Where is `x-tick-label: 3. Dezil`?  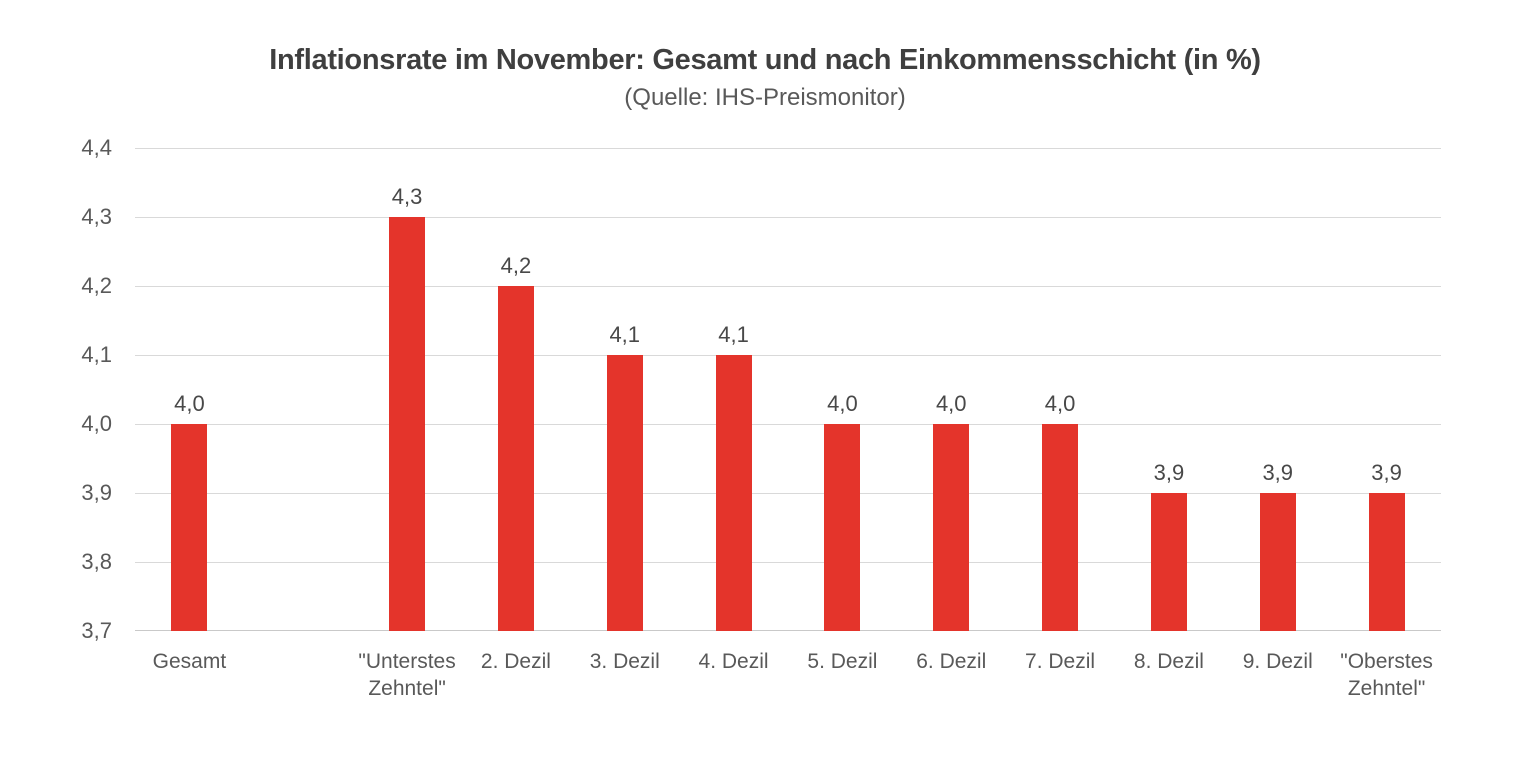 x-tick-label: 3. Dezil is located at coordinates (624, 661).